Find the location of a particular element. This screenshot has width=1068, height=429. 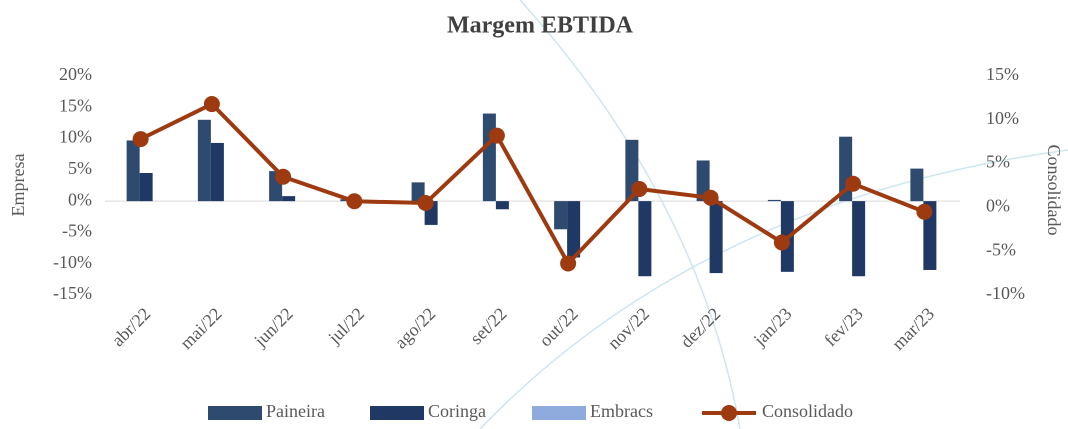

x-tick-label: jan/23 is located at coordinates (772, 327).